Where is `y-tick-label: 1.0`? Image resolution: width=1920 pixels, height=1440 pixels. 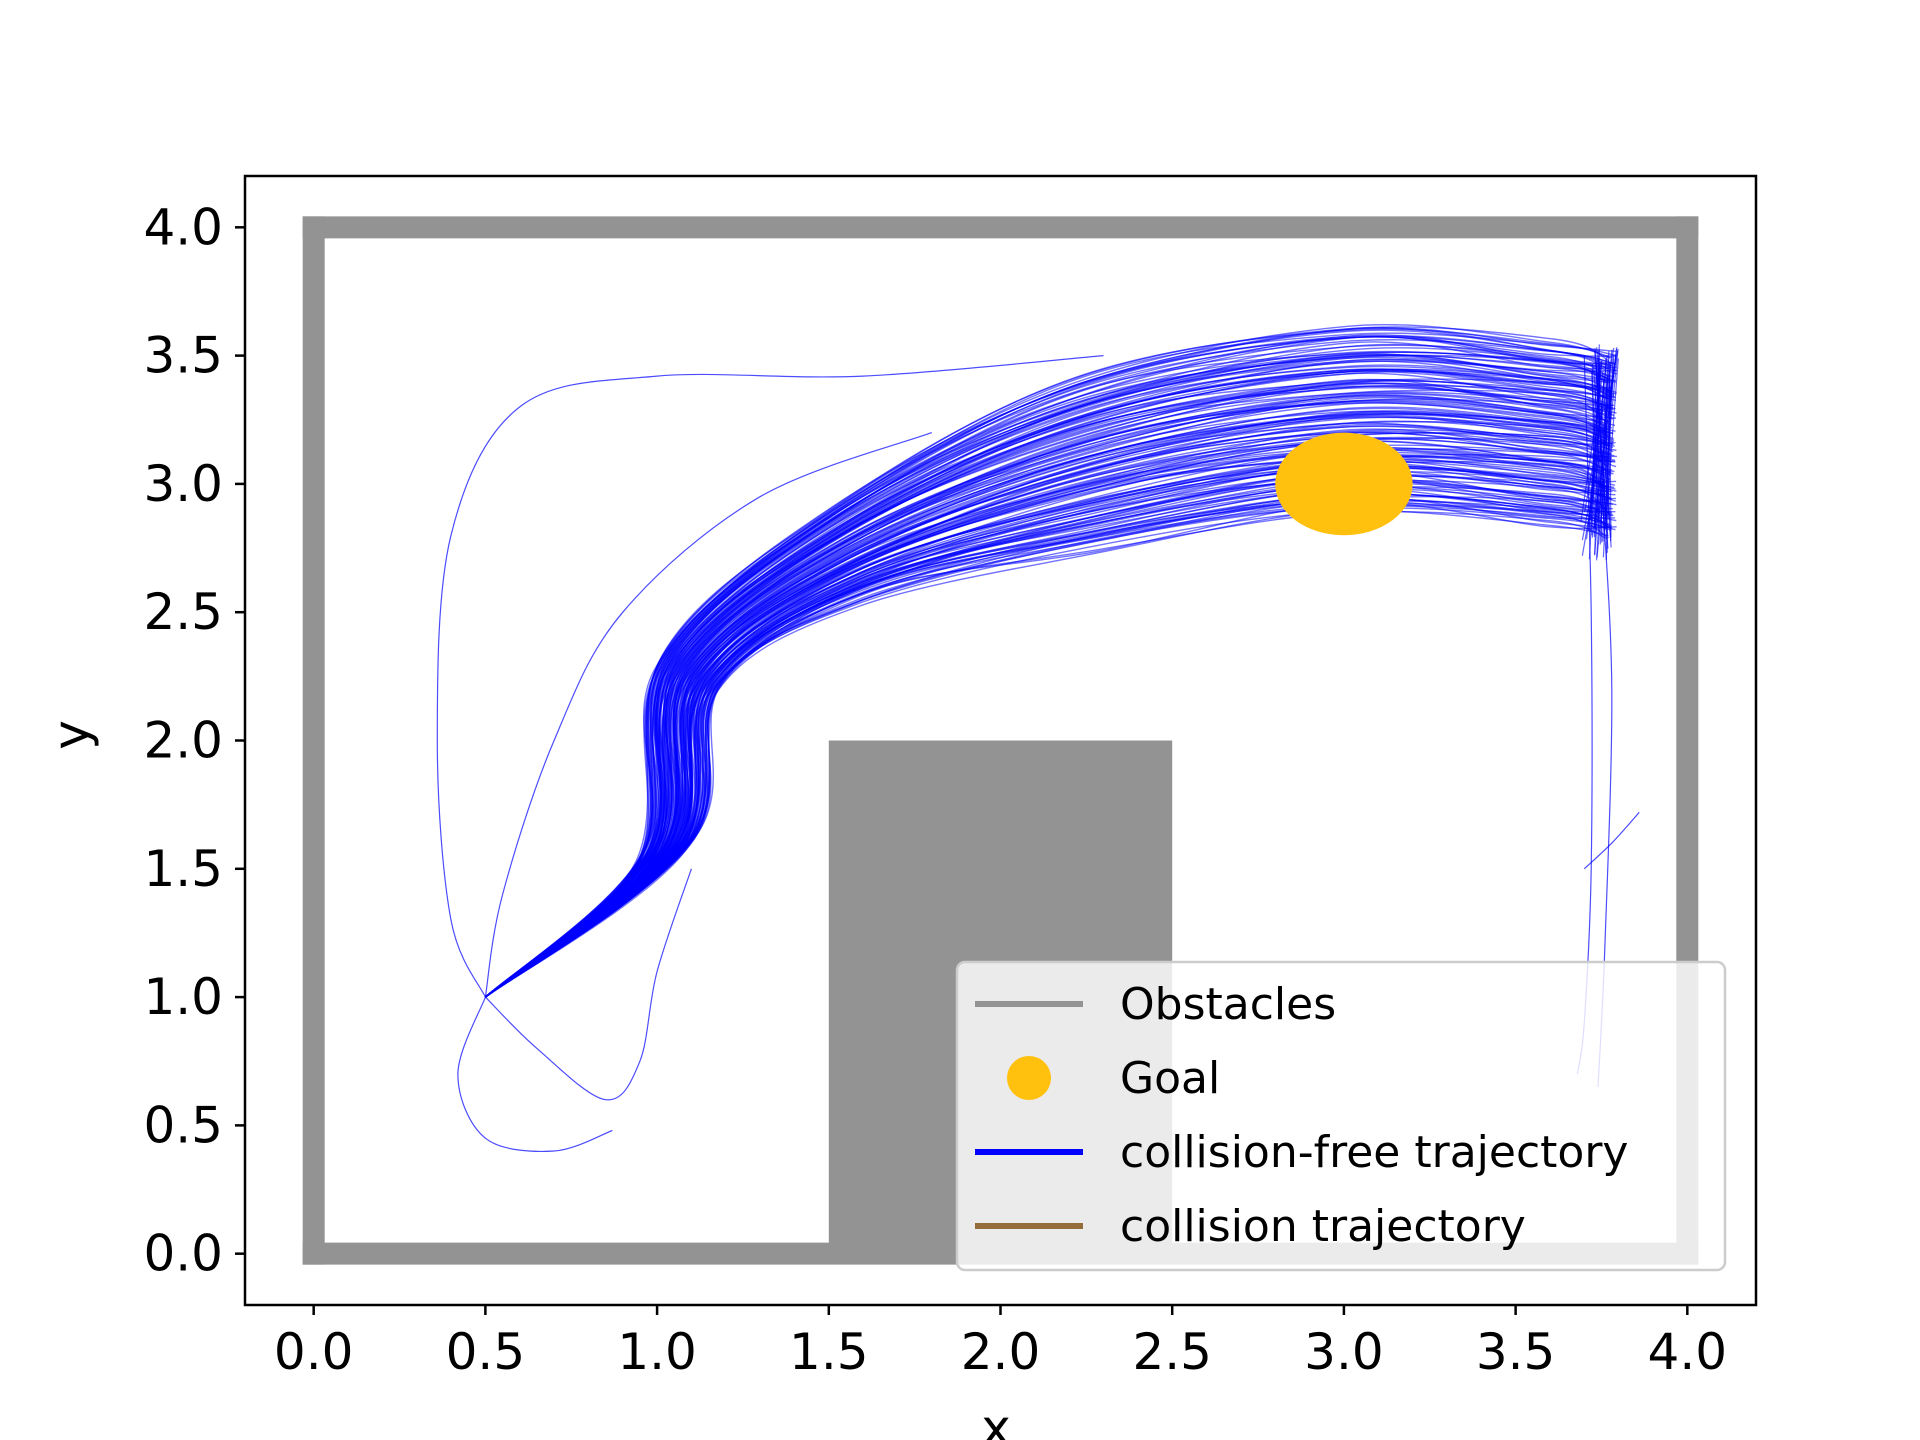
y-tick-label: 1.0 is located at coordinates (183, 997).